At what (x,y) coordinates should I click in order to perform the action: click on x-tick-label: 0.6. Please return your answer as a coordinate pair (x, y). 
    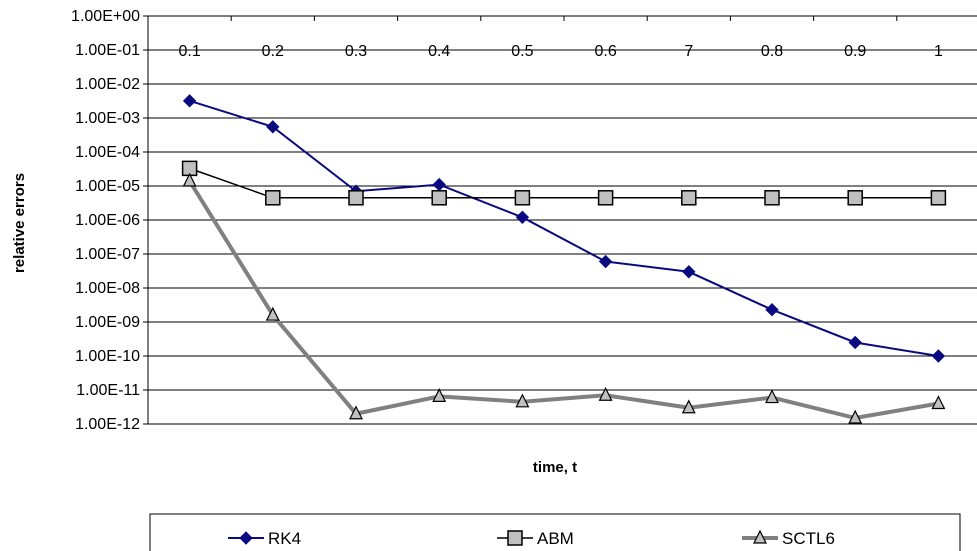
    Looking at the image, I should click on (605, 51).